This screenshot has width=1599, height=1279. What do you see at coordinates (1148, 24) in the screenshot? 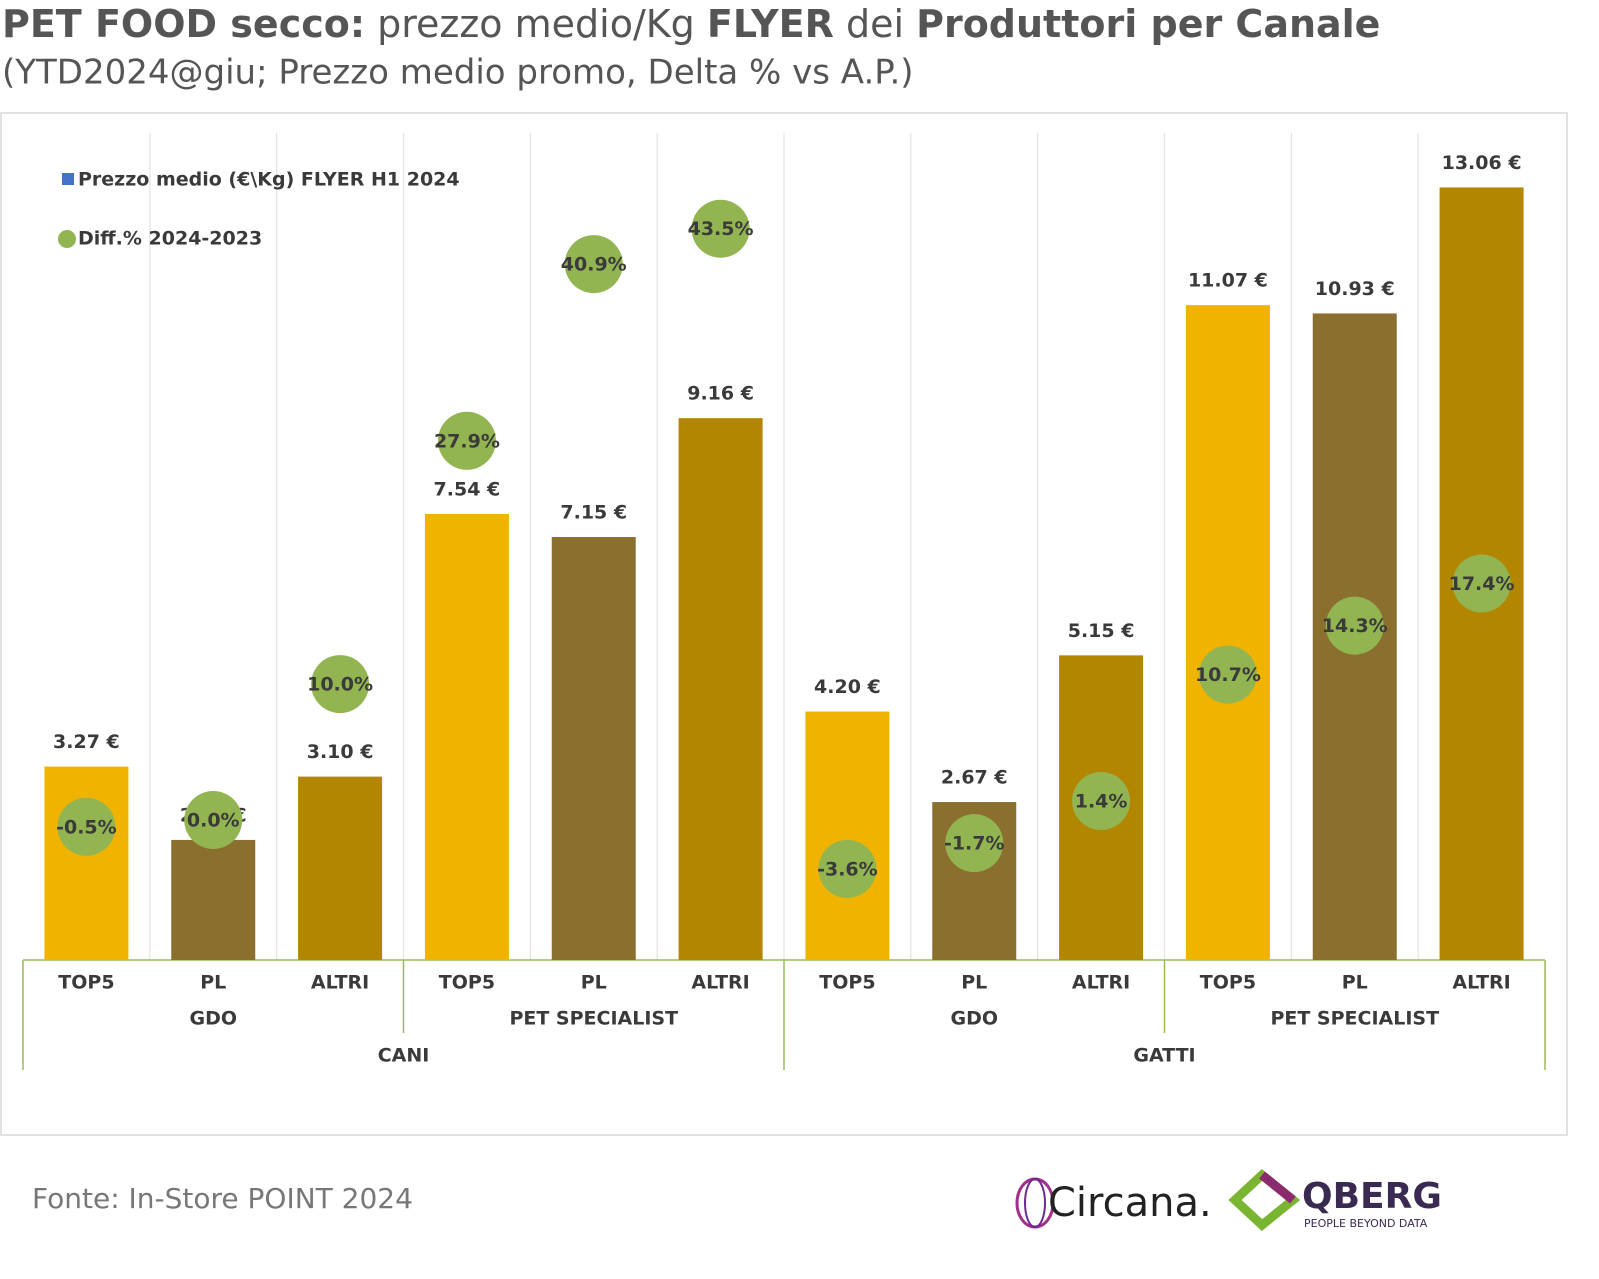
I see `title-part: Produttori per Canale` at bounding box center [1148, 24].